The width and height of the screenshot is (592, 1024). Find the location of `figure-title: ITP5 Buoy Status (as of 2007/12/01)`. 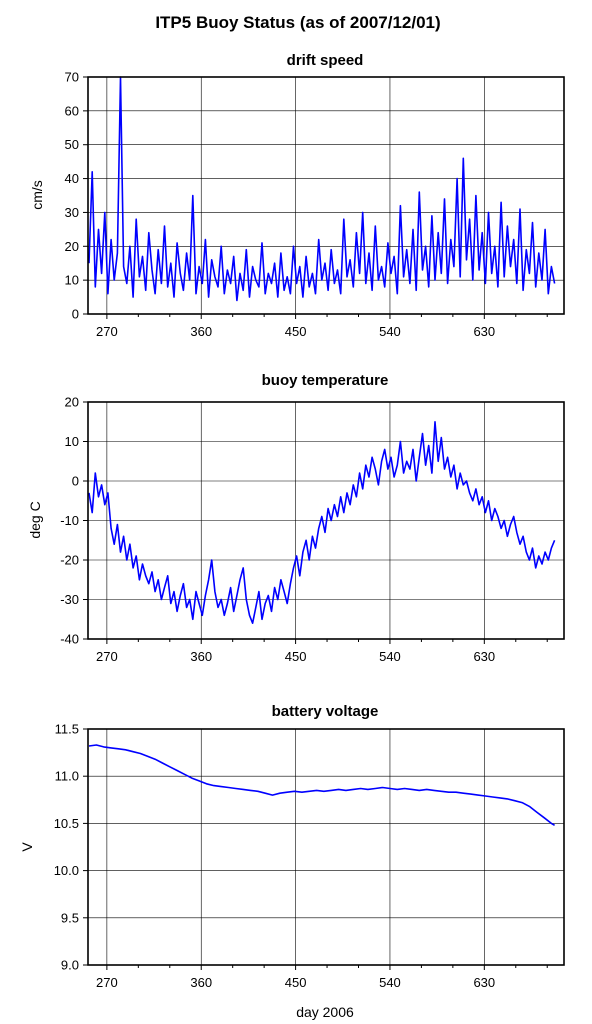

figure-title: ITP5 Buoy Status (as of 2007/12/01) is located at coordinates (297, 22).